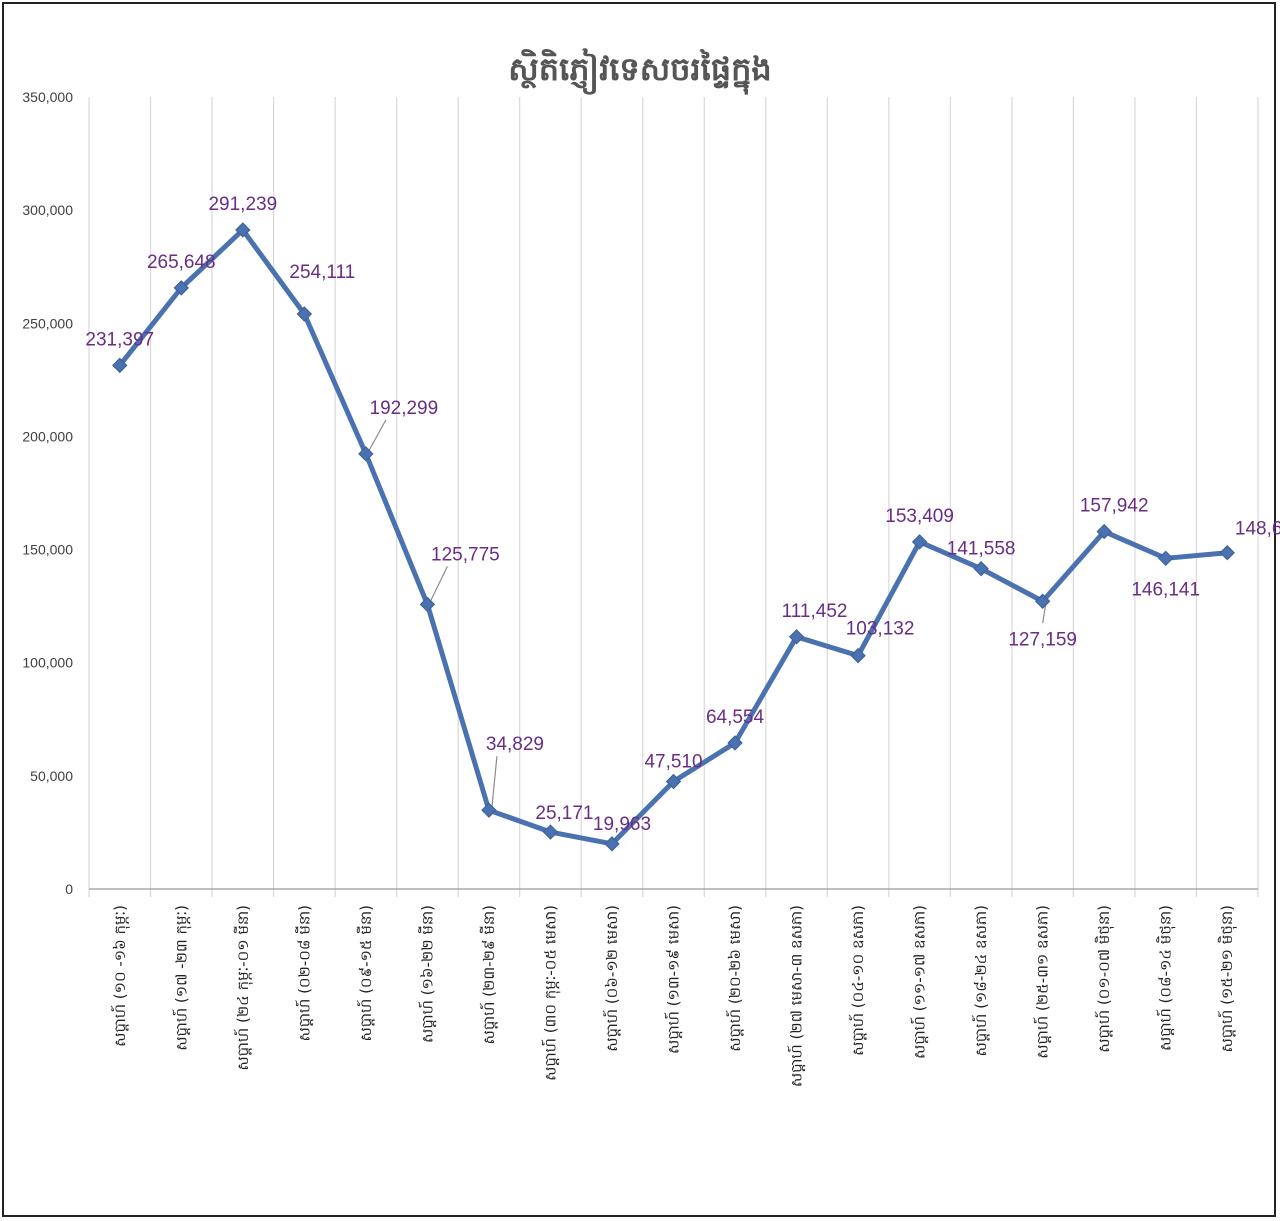  I want to click on x-tick-label: សប្ដាហ៍ (០២-០៨ មីនា), so click(303, 973).